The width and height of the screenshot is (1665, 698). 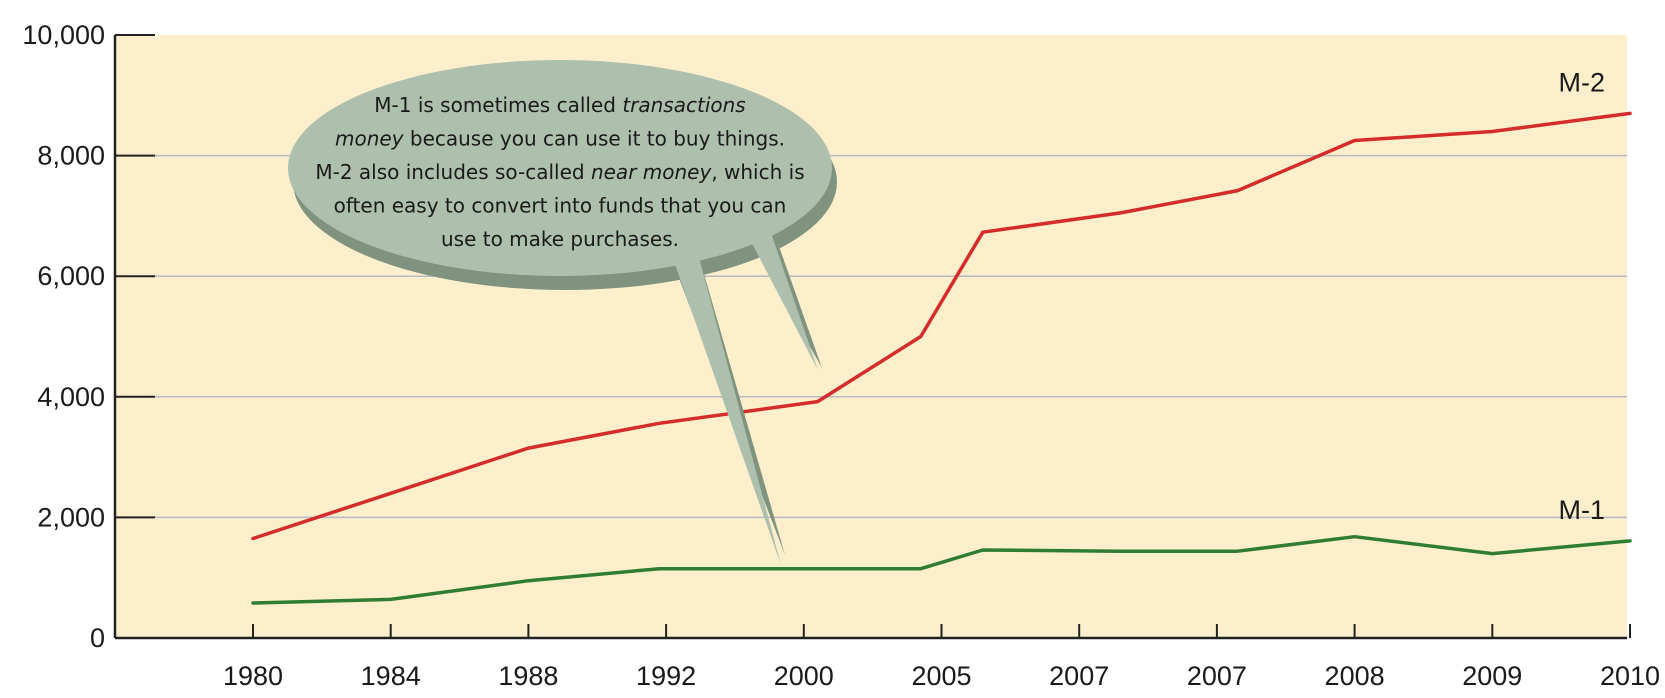 What do you see at coordinates (370, 139) in the screenshot?
I see `bubble-text-span: money` at bounding box center [370, 139].